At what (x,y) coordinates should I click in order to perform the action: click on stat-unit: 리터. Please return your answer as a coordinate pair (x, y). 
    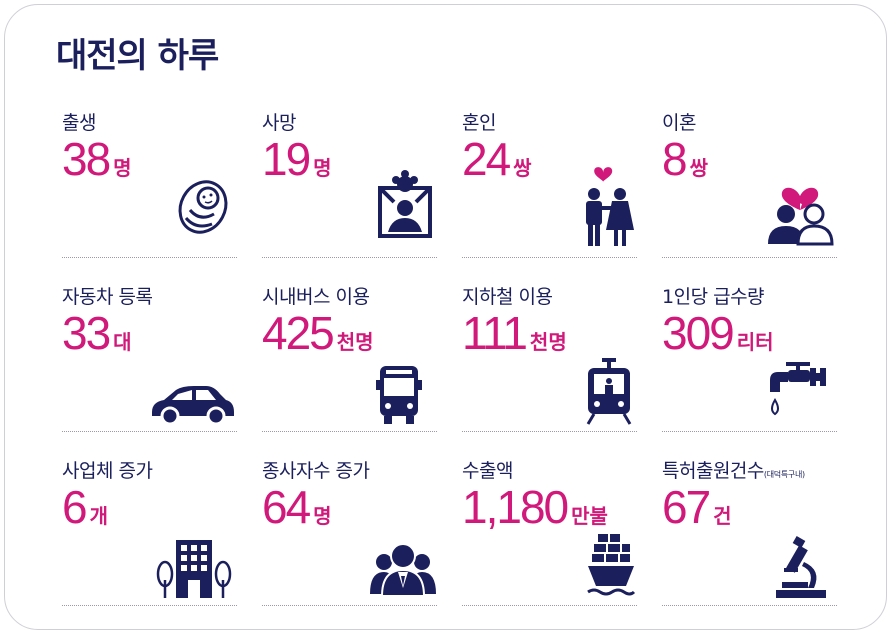
    Looking at the image, I should click on (755, 342).